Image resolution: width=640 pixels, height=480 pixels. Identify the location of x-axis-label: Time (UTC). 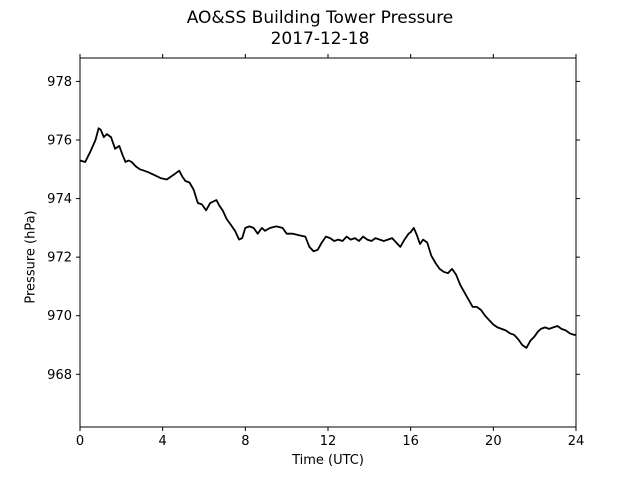
(328, 460).